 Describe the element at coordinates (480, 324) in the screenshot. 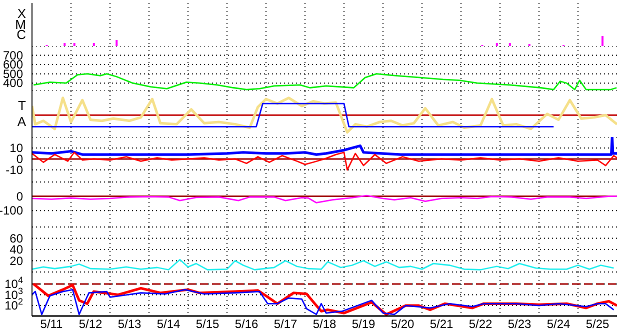

I see `x-tick-label: 5/22` at that location.